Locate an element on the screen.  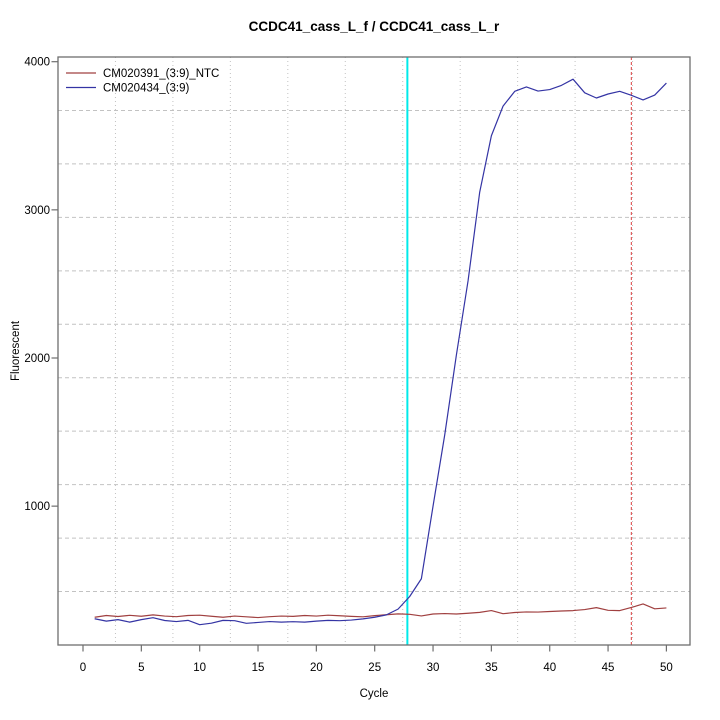
x-tick-label: 35 is located at coordinates (491, 668).